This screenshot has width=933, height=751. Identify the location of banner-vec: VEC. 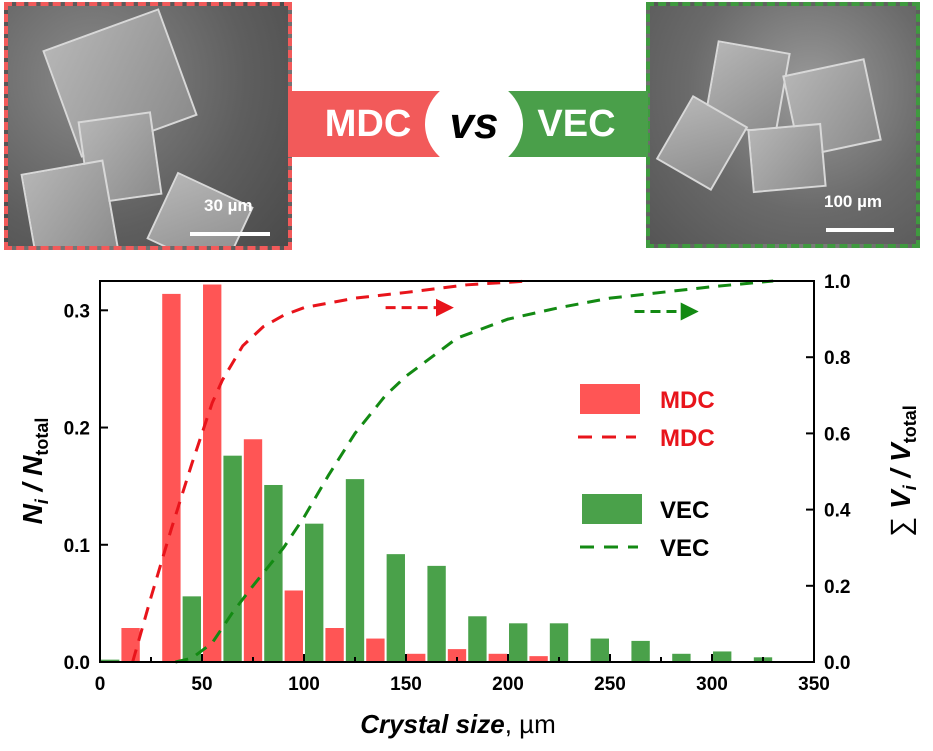
(576, 124).